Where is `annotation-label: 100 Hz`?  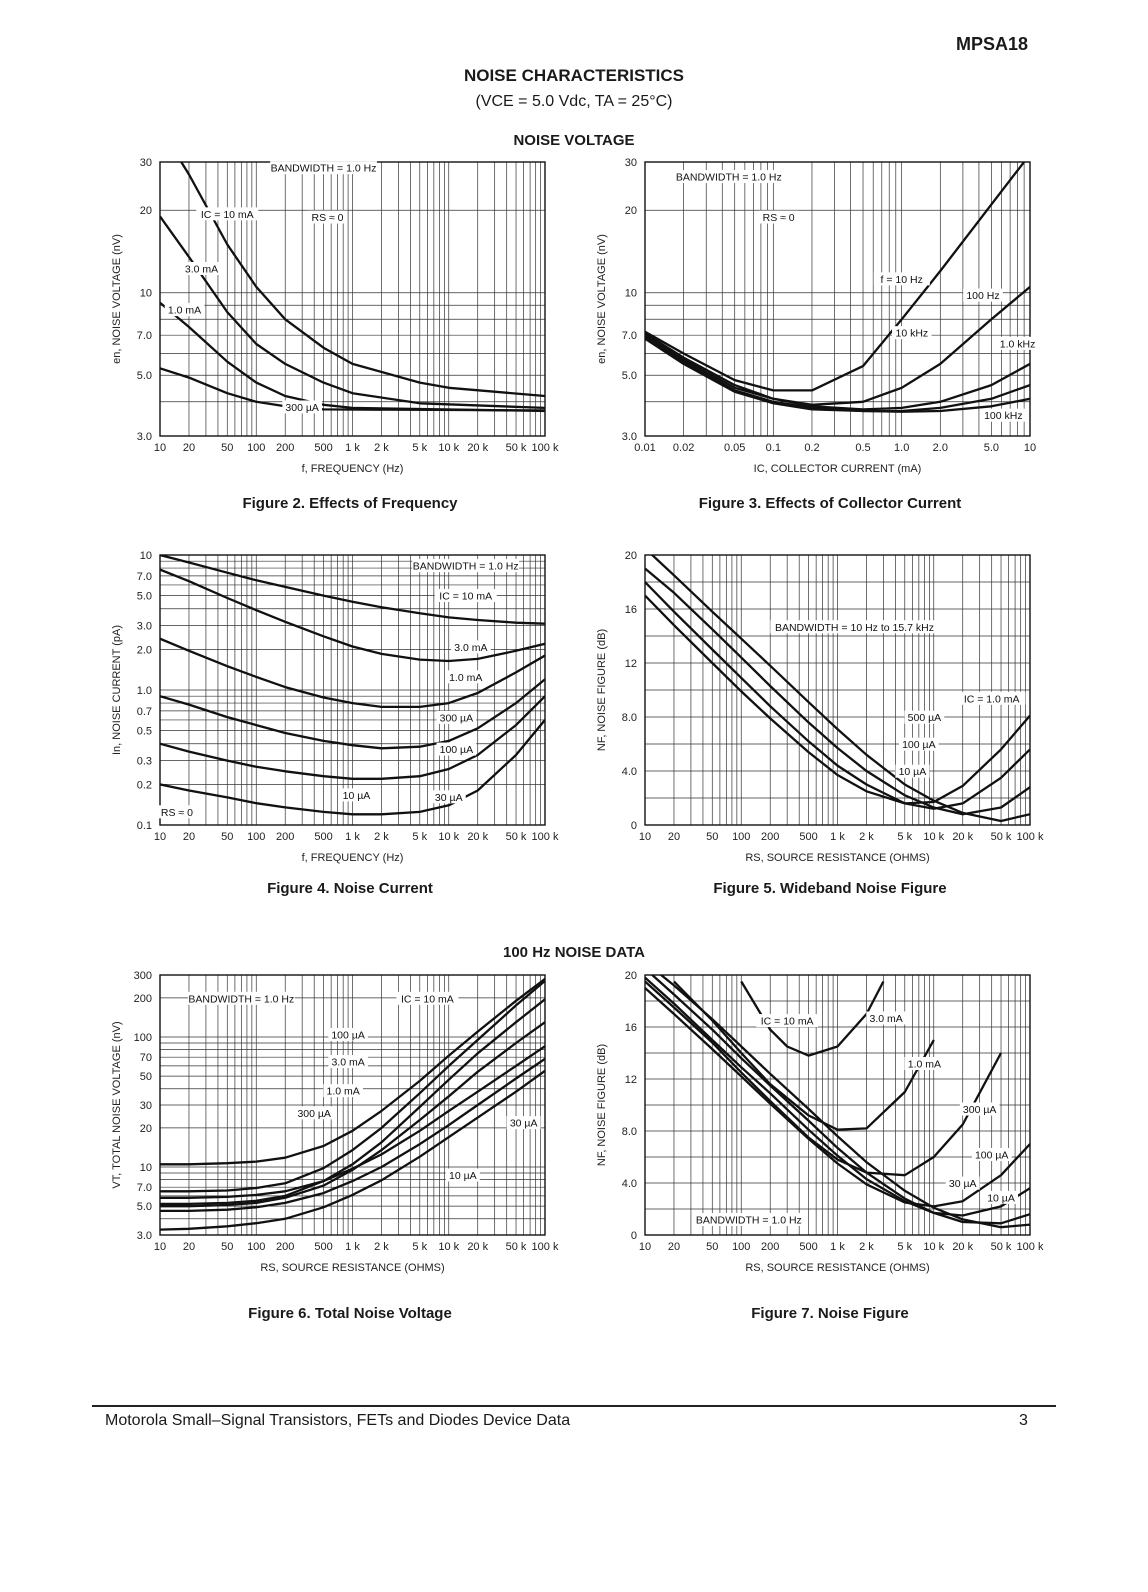
annotation-label: 100 Hz is located at coordinates (982, 296).